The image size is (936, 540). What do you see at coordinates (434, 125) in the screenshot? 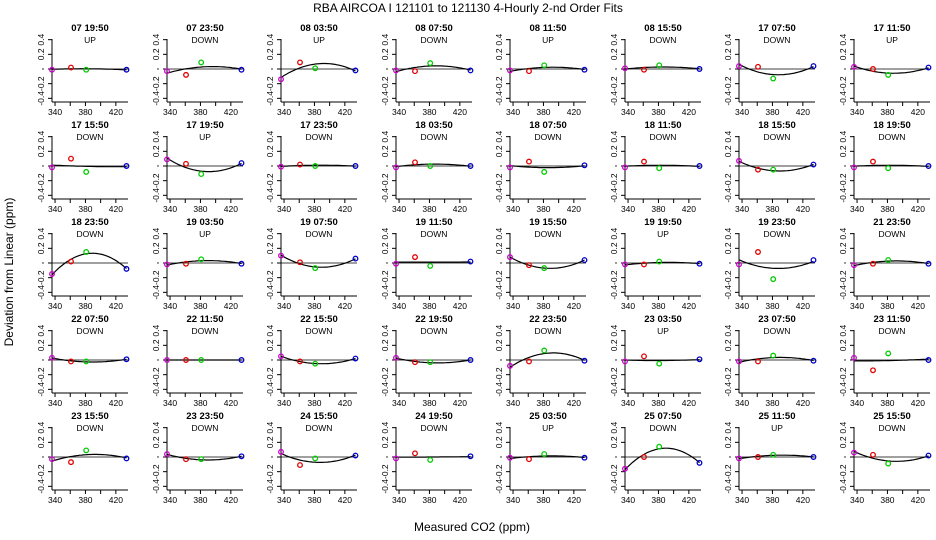
I see `panel-title: 18 03:50` at bounding box center [434, 125].